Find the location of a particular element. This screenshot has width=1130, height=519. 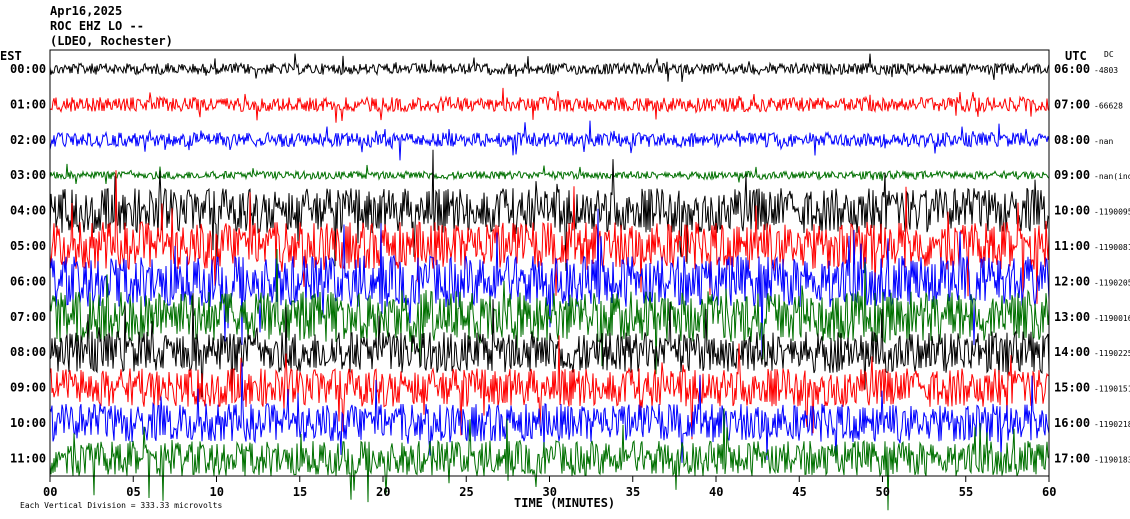

utc-hour-label: 13:00 is located at coordinates (1072, 317).